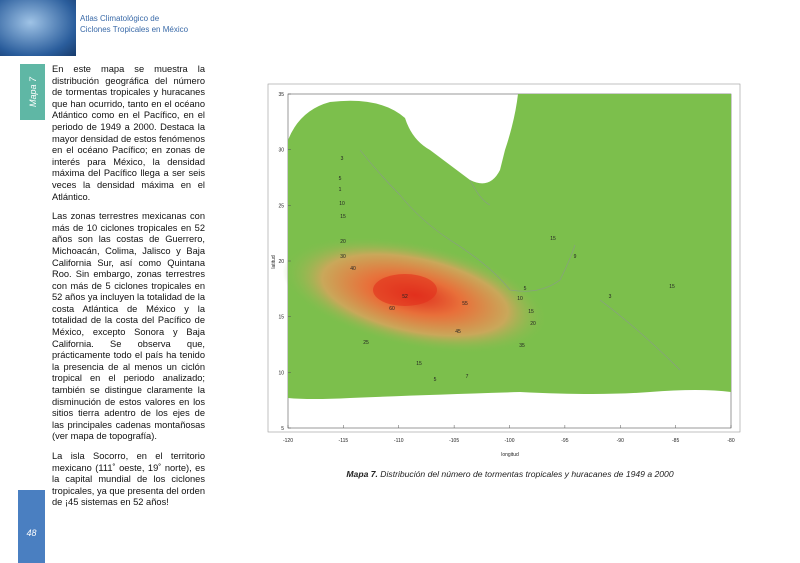 This screenshot has width=800, height=563. Describe the element at coordinates (522, 346) in the screenshot. I see `contour-label: 35` at that location.